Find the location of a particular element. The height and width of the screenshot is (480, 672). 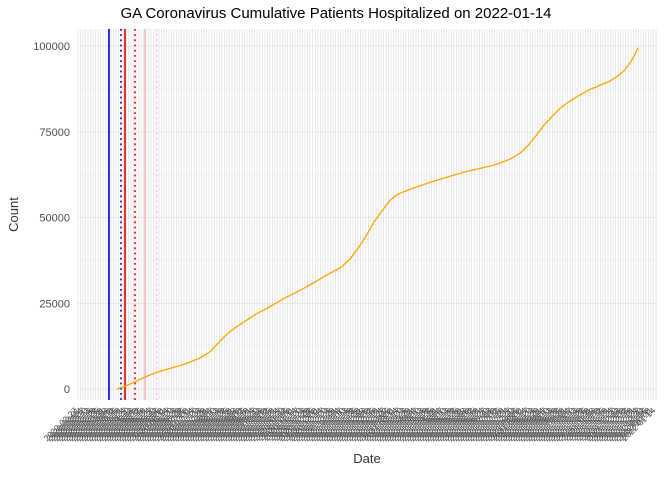

y-tick-label: 75000 is located at coordinates (54, 133).